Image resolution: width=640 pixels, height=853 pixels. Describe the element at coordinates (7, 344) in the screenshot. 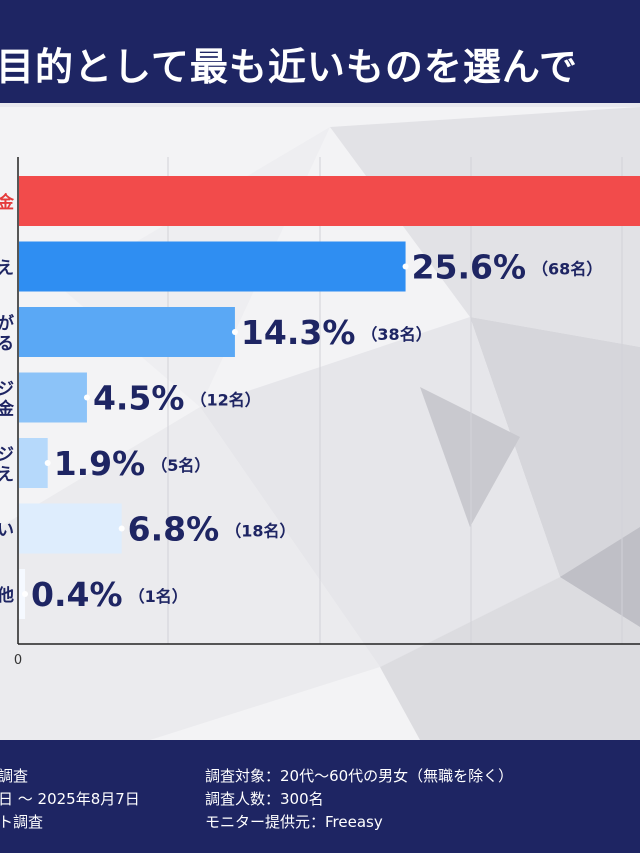

I see `category-label: る` at that location.